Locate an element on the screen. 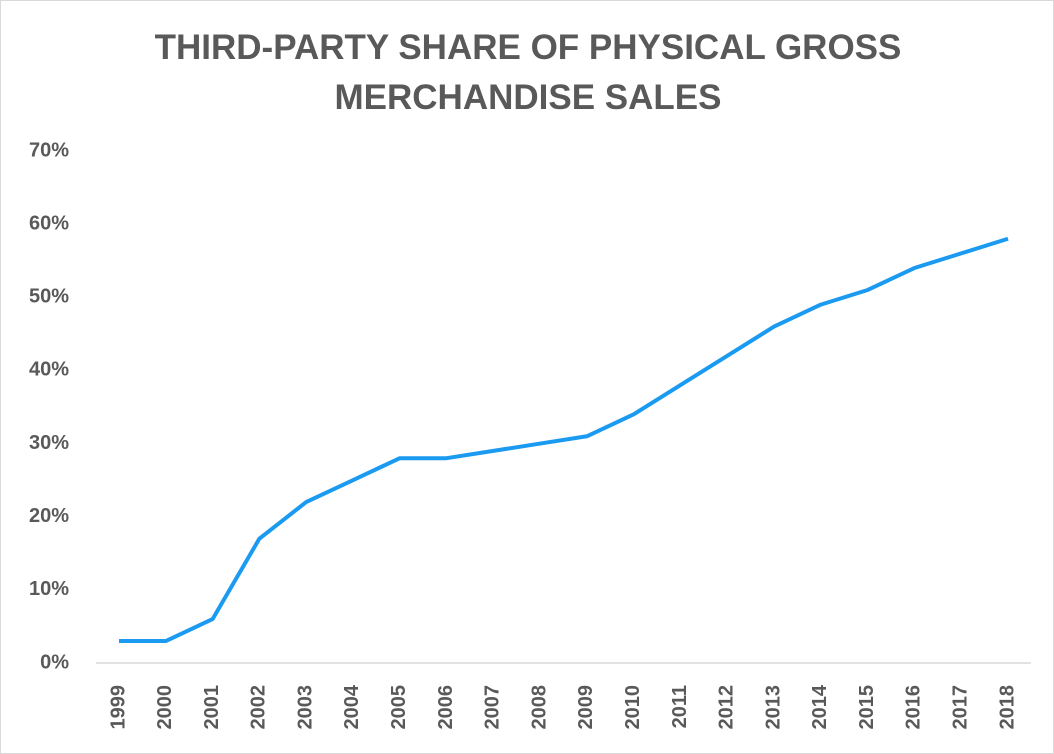  x-tick-label: 2018 is located at coordinates (1007, 707).